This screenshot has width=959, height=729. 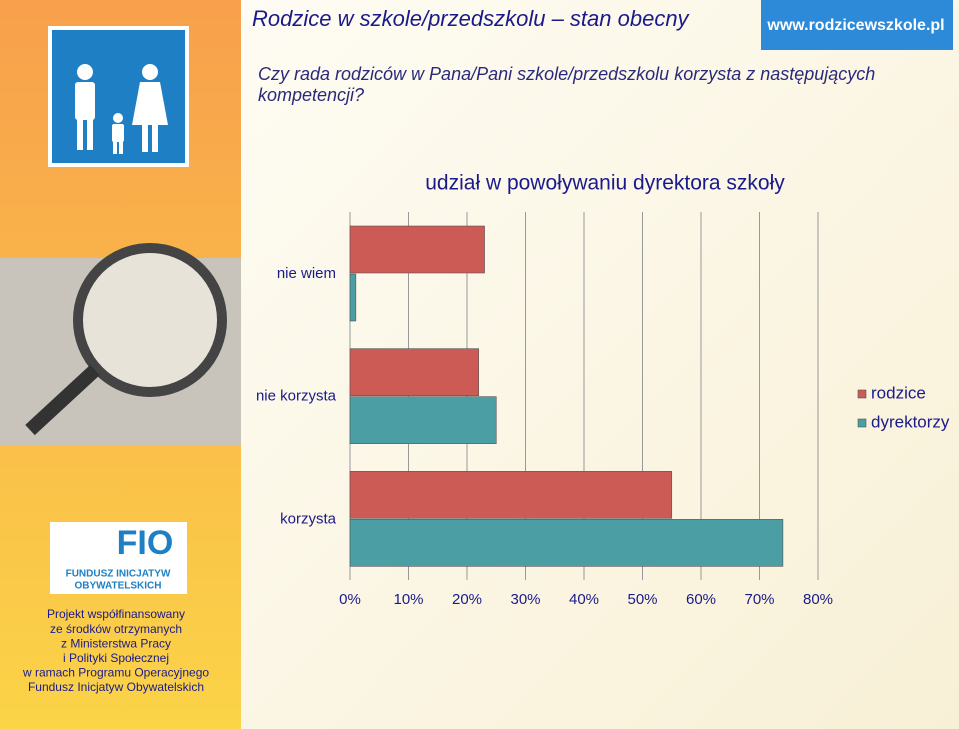 I want to click on x-tick-label: 20%, so click(x=467, y=599).